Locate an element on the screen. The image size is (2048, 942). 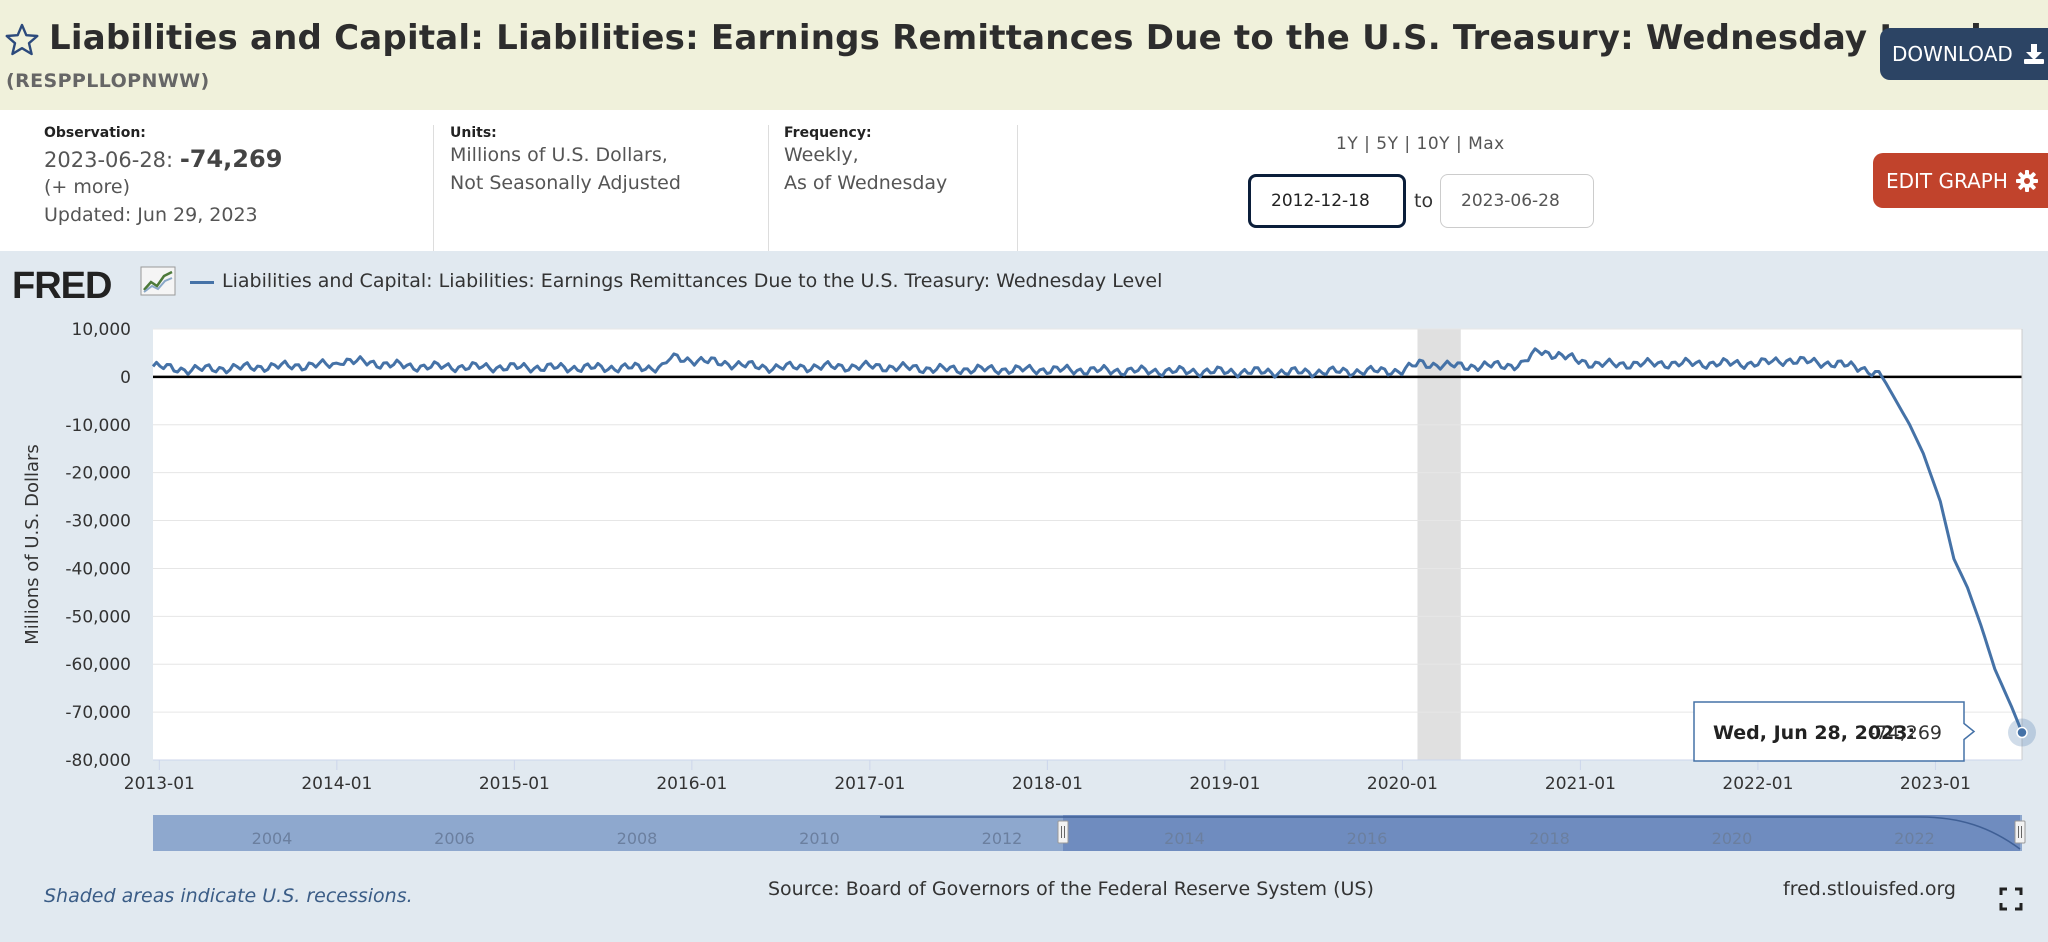
navigator-year-label: 2010 is located at coordinates (819, 838).